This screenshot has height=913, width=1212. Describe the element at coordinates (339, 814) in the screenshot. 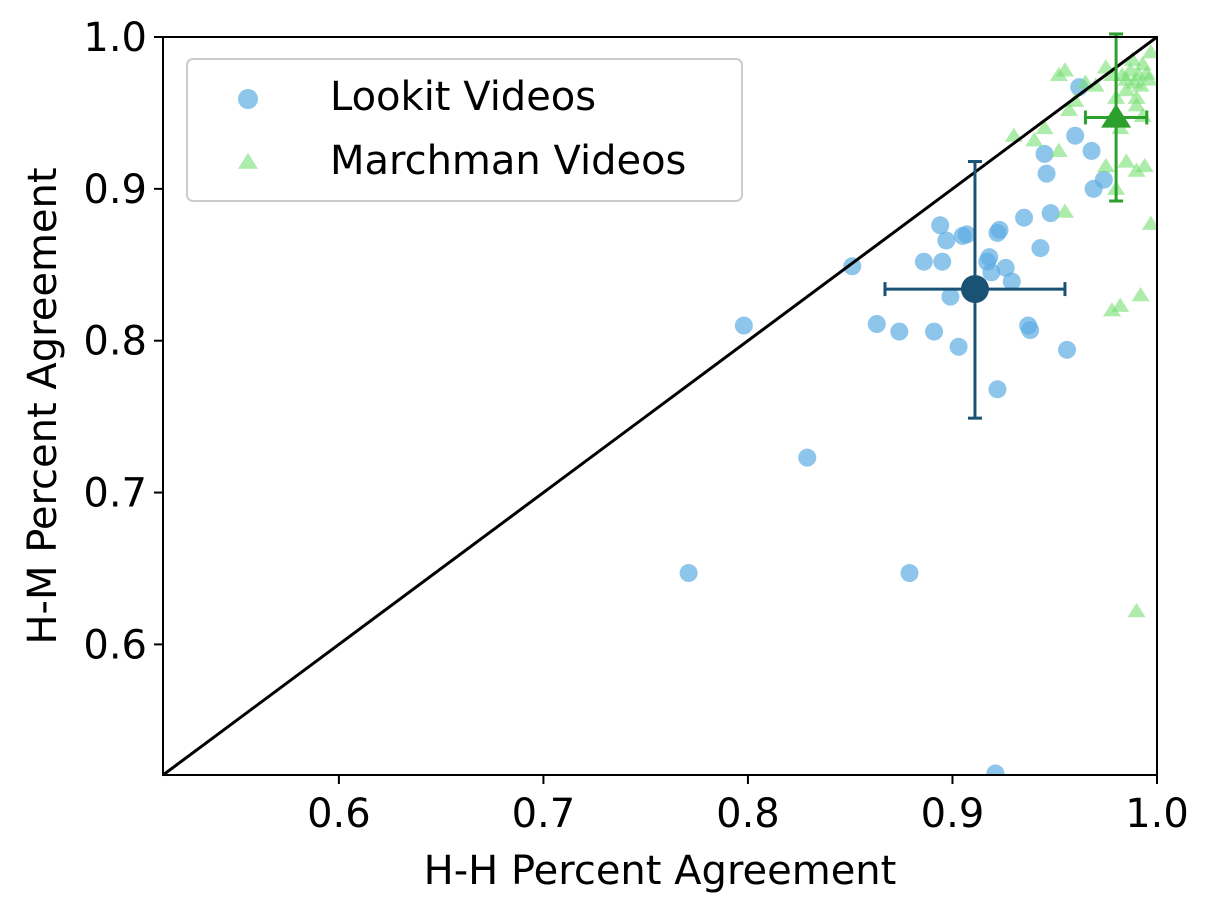

I see `x-tick-label: 0.6` at that location.